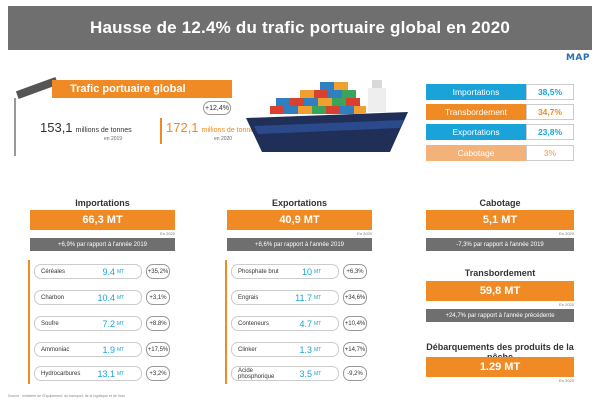  Describe the element at coordinates (106, 297) in the screenshot. I see `item-value: 10.4` at that location.